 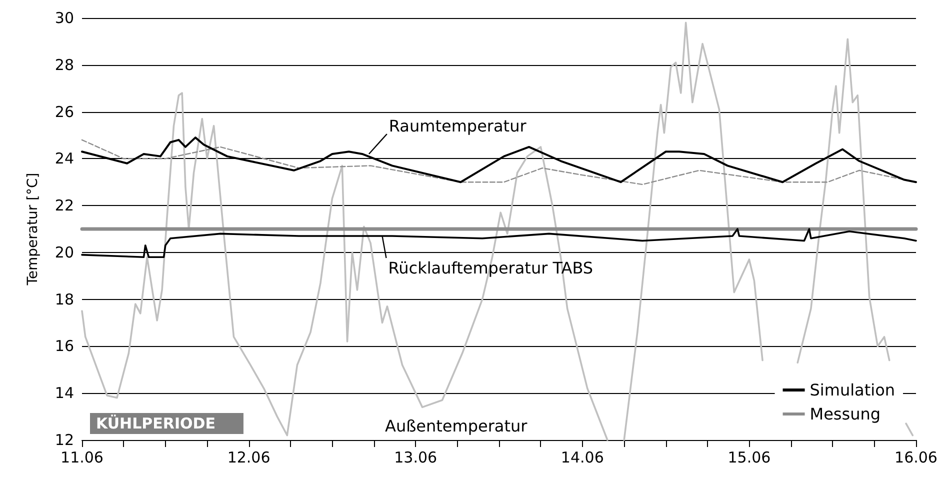 What do you see at coordinates (749, 457) in the screenshot?
I see `x-tick-label: 15.06` at bounding box center [749, 457].